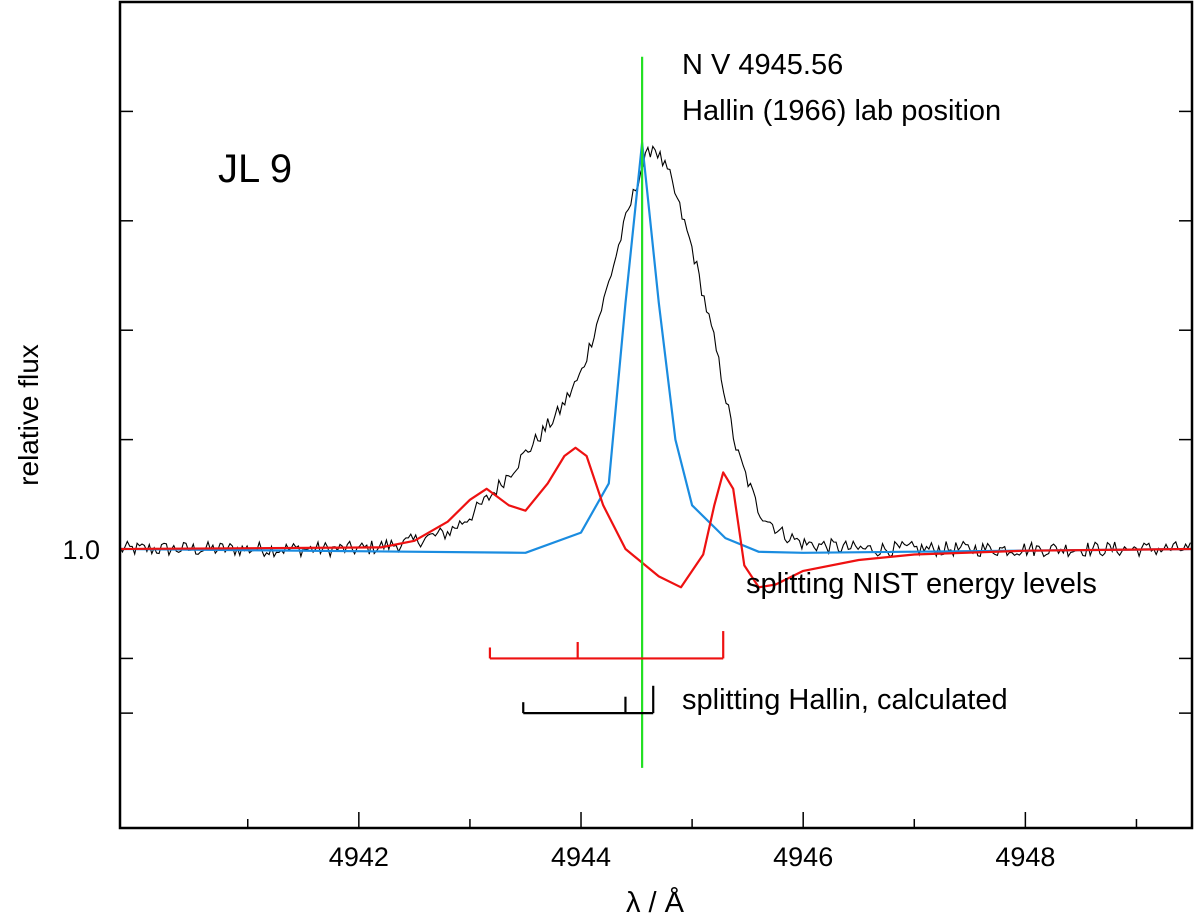 The width and height of the screenshot is (1200, 918). What do you see at coordinates (1025, 857) in the screenshot?
I see `x-tick-label: 4948` at bounding box center [1025, 857].